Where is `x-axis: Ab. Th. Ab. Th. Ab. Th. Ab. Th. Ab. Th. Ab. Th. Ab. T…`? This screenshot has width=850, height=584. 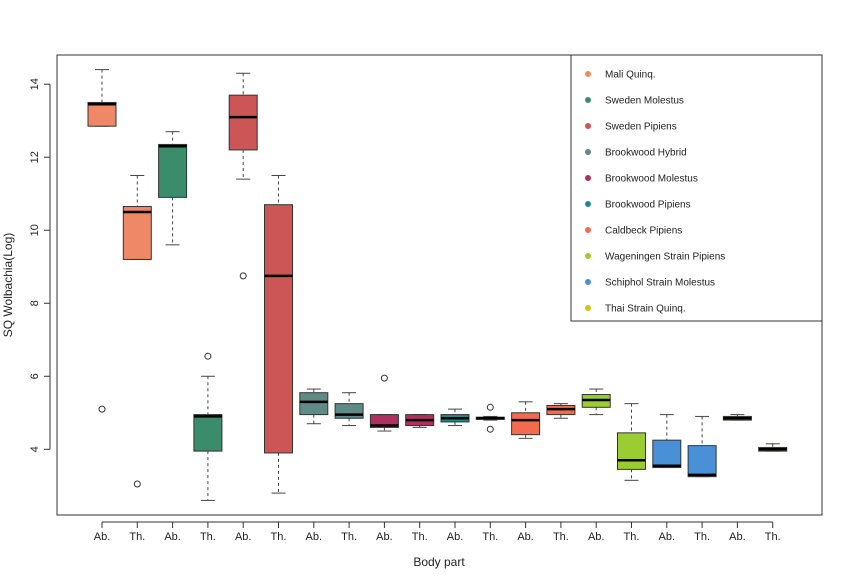
x-axis: Ab. Th. Ab. Th. Ab. Th. Ab. Th. Ab. Th. Ab. Th. Ab. T… is located at coordinates (437, 532).